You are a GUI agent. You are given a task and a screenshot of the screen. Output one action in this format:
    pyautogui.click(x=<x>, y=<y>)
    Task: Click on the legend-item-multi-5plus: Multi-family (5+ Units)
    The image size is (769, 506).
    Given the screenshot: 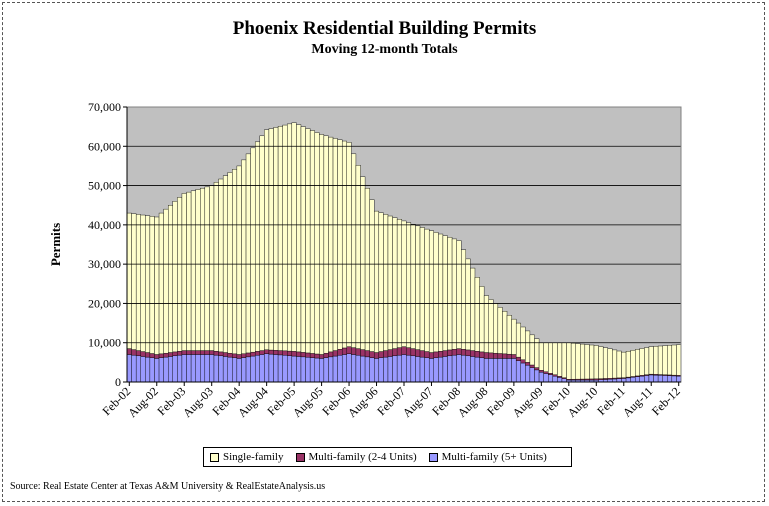 What is the action you would take?
    pyautogui.click(x=487, y=457)
    